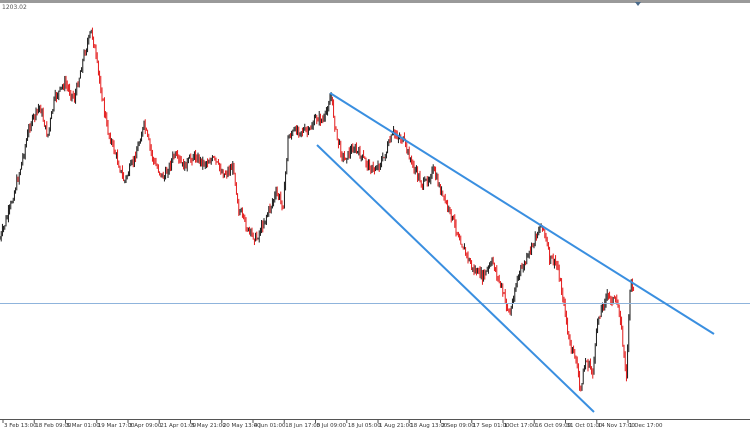 The image size is (750, 430). I want to click on x-tick-label: 18 Jul 05:00, so click(364, 426).